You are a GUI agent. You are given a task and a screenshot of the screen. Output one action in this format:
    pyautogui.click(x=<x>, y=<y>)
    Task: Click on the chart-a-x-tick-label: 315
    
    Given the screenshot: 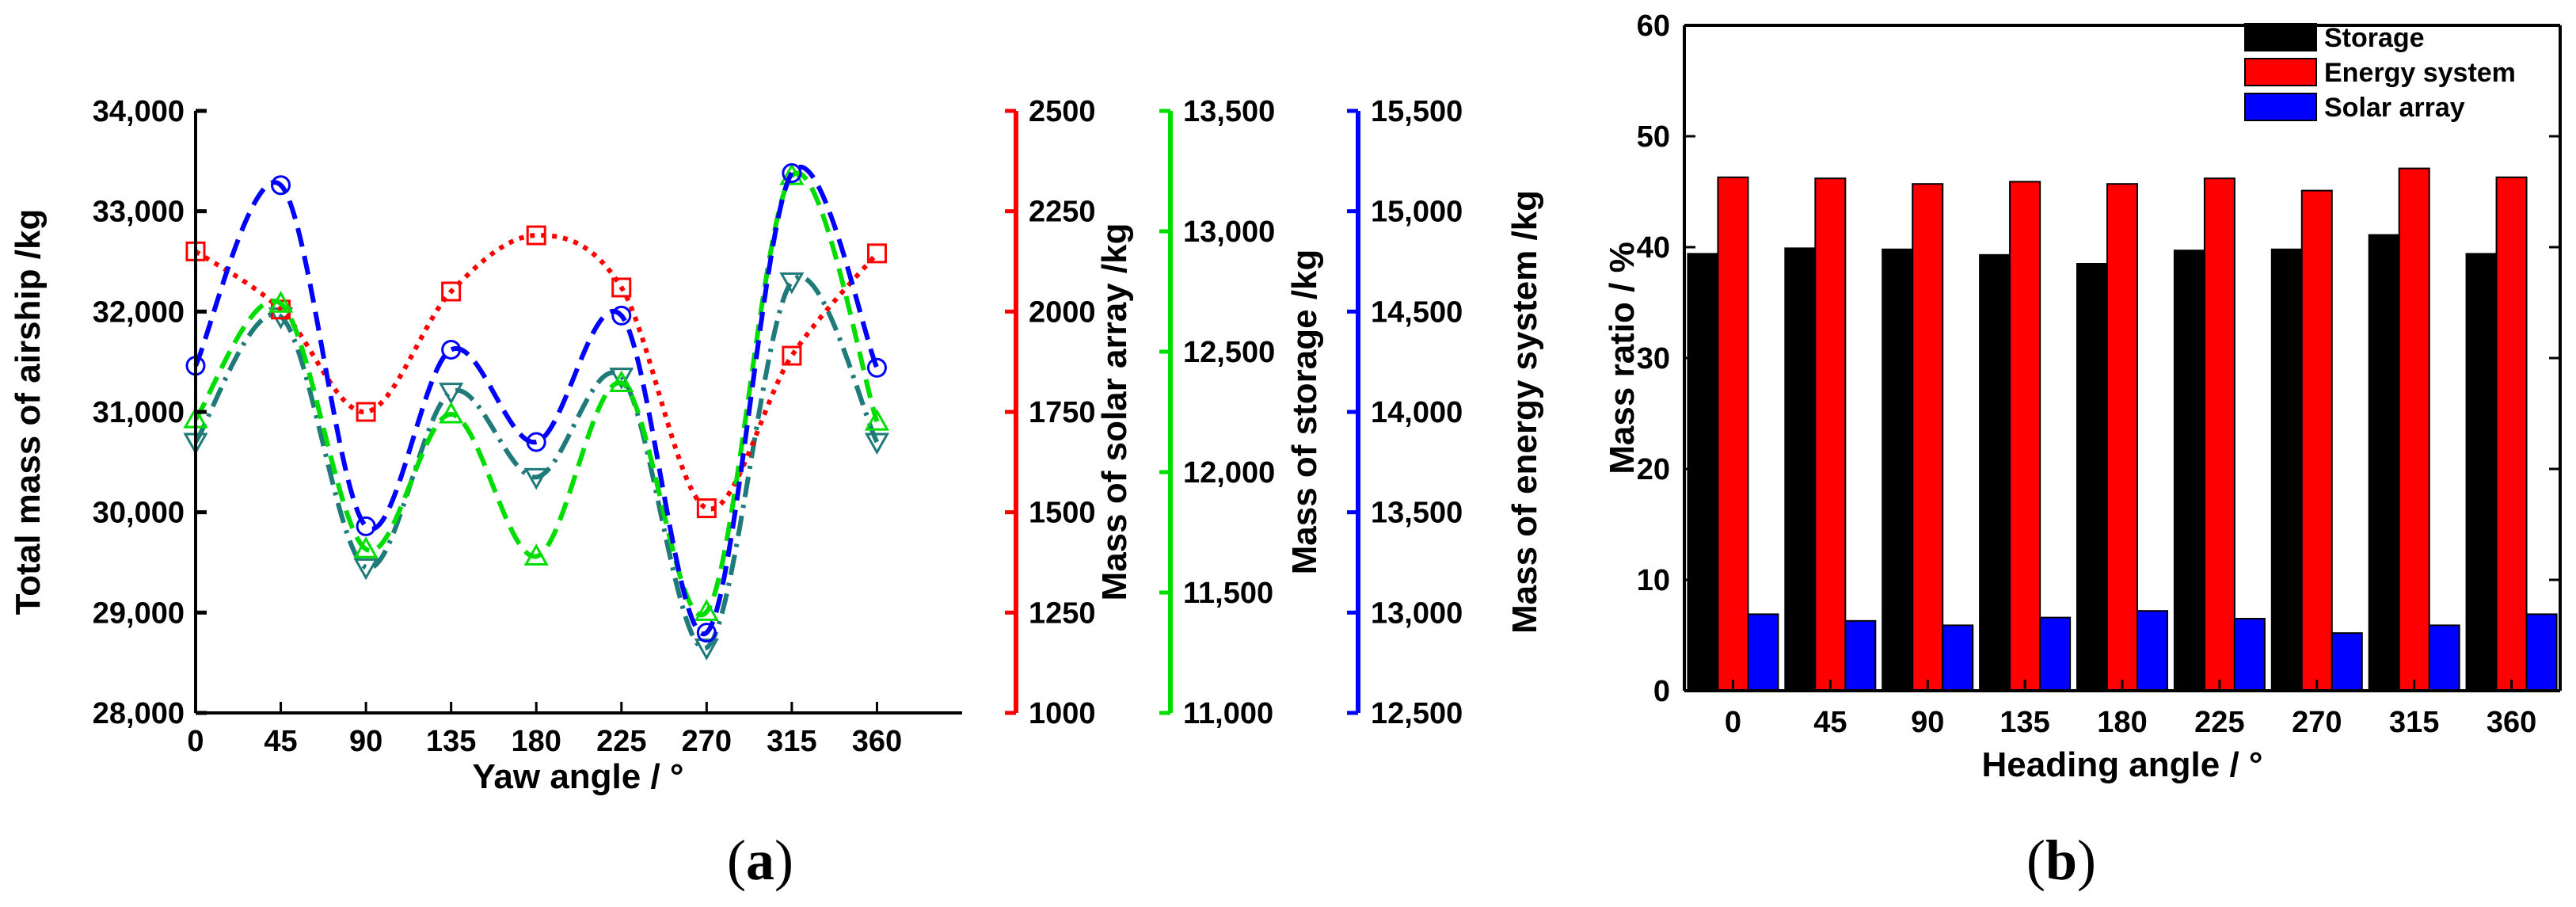 What is the action you would take?
    pyautogui.click(x=791, y=741)
    